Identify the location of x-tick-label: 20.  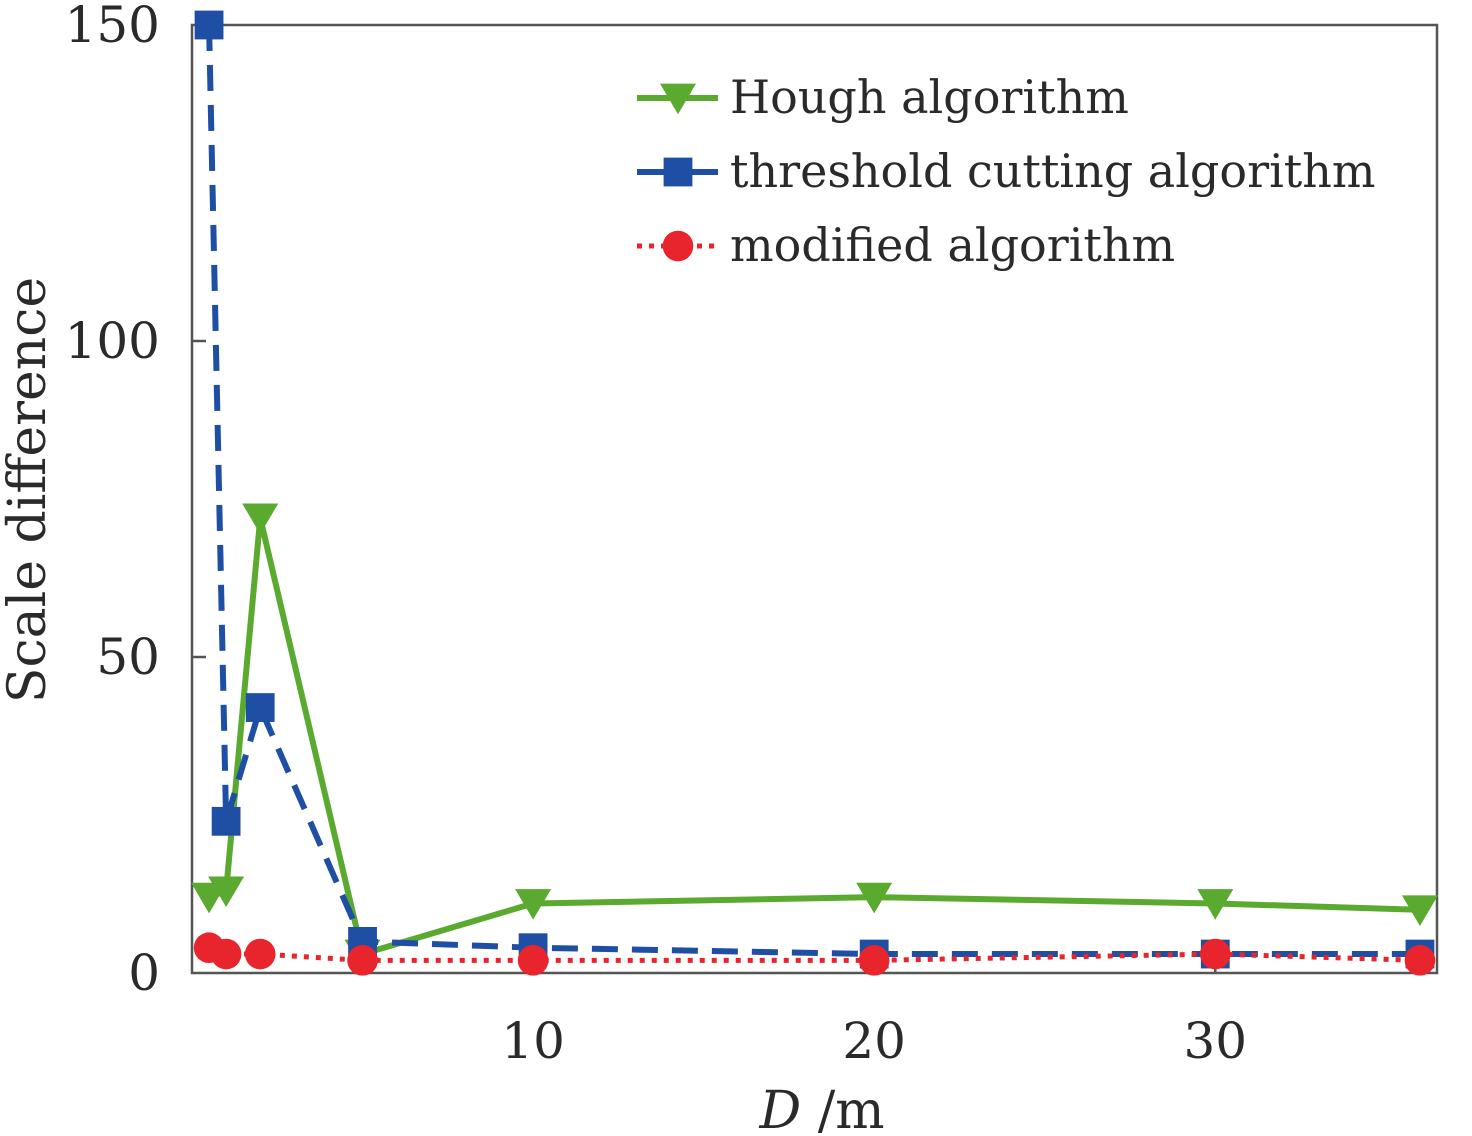
(874, 1041).